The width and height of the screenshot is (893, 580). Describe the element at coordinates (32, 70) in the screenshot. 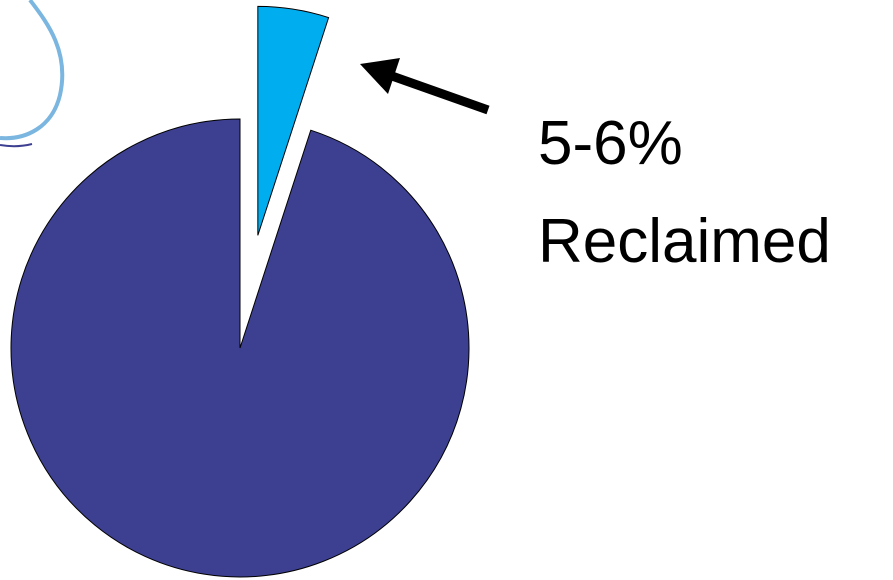

I see `drop-outline` at that location.